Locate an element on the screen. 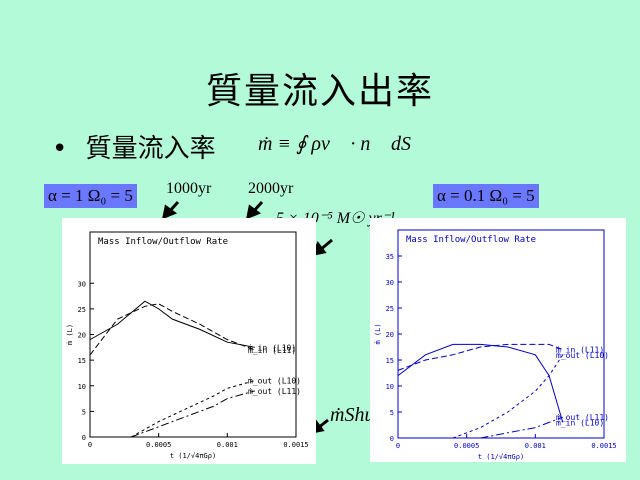 Image resolution: width=640 pixels, height=480 pixels. shu-rate-label: ṁShu is located at coordinates (352, 415).